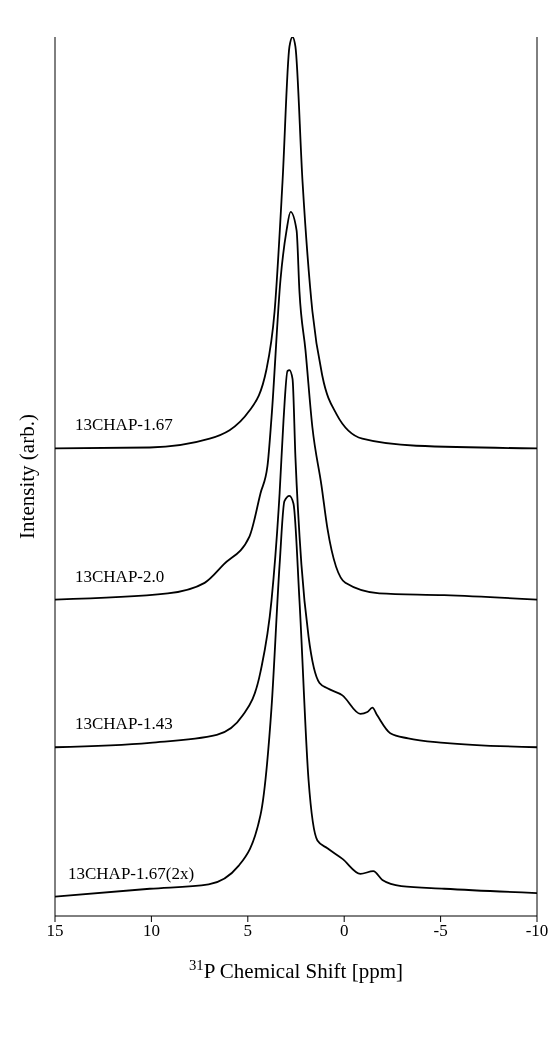 The height and width of the screenshot is (1046, 559). What do you see at coordinates (124, 425) in the screenshot?
I see `series-label: 13CHAP-1.67` at bounding box center [124, 425].